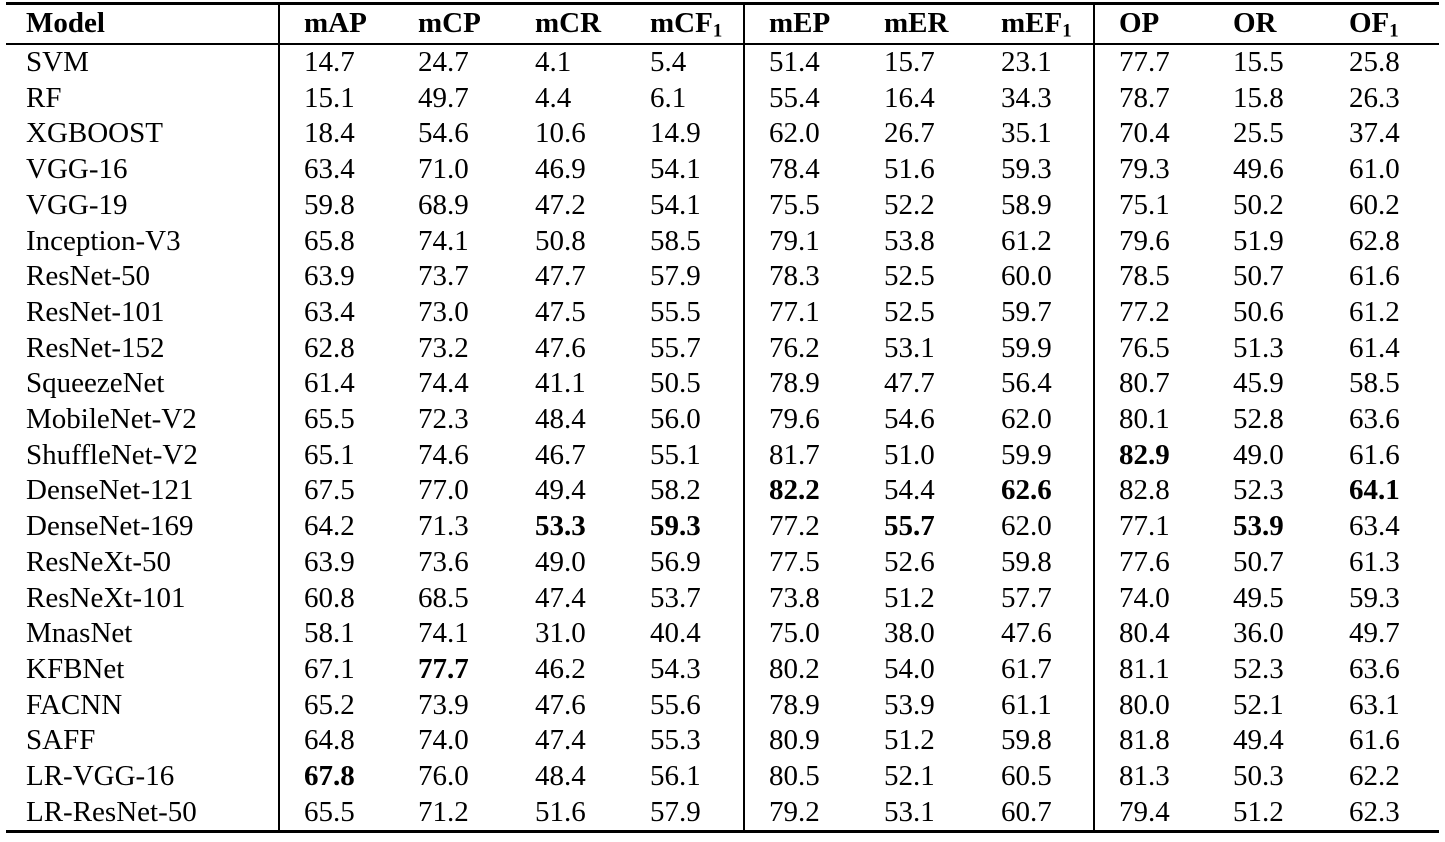 The width and height of the screenshot is (1445, 842). I want to click on metric-cell: 82.2, so click(801, 491).